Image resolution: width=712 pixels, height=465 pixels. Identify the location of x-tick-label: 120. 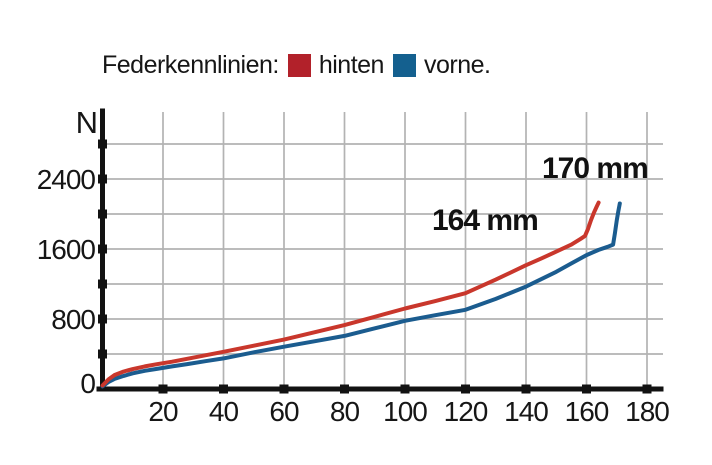
(466, 411).